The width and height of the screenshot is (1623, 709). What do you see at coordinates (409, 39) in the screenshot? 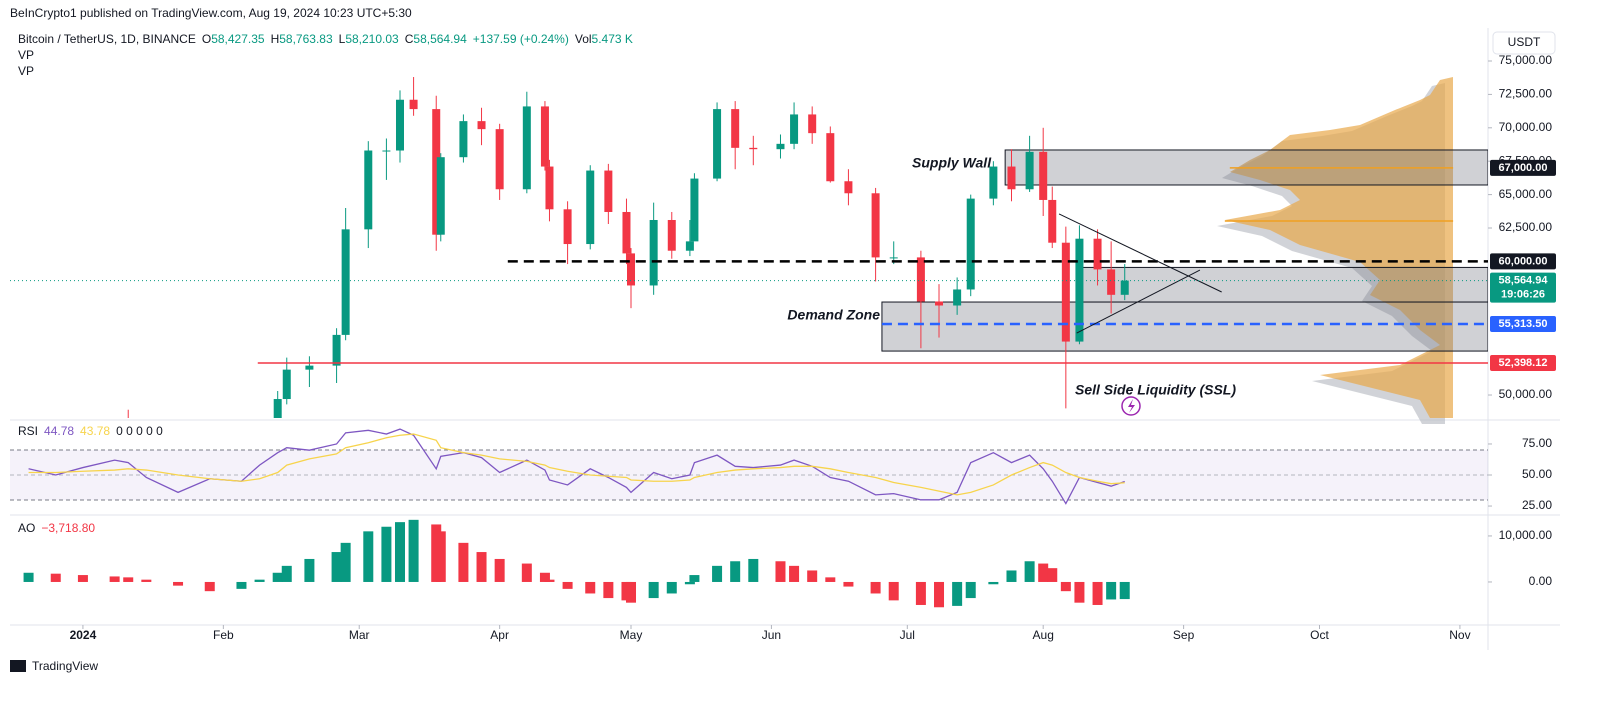
I see `ohlc-key: C` at bounding box center [409, 39].